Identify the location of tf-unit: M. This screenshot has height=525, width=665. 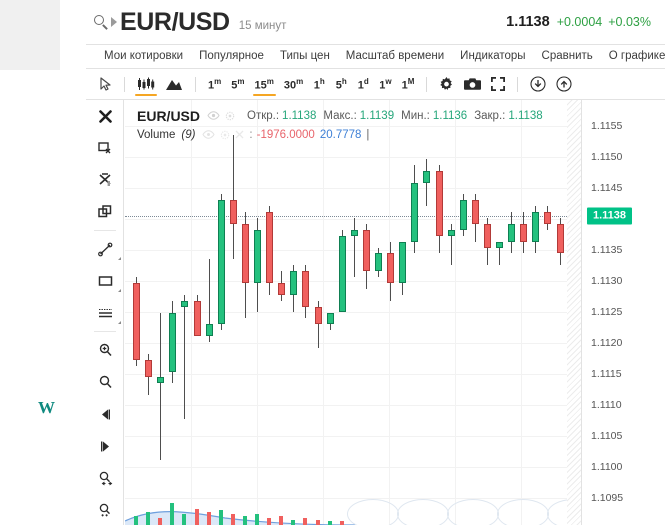
(411, 81).